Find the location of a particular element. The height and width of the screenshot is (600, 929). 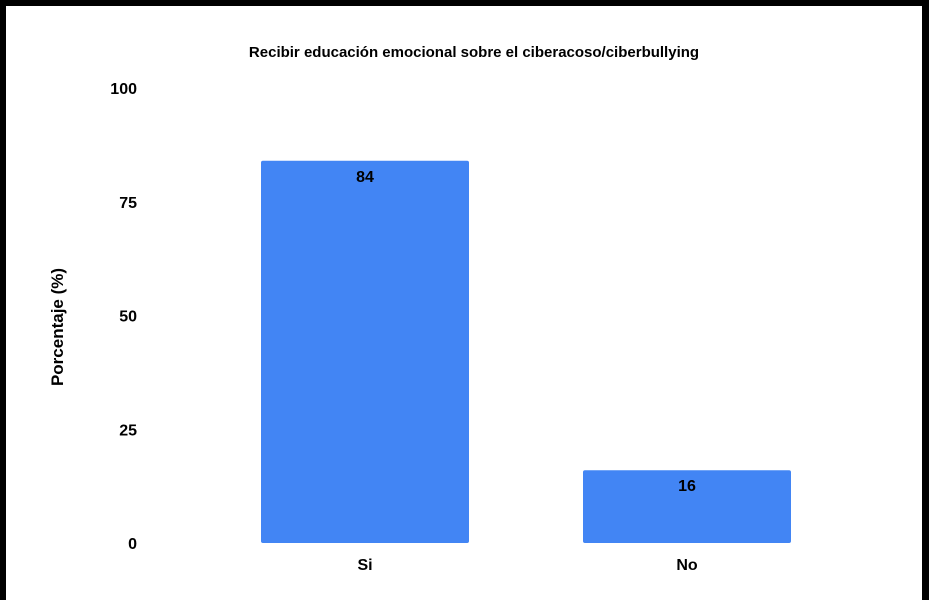

data-label: 84 is located at coordinates (365, 177).